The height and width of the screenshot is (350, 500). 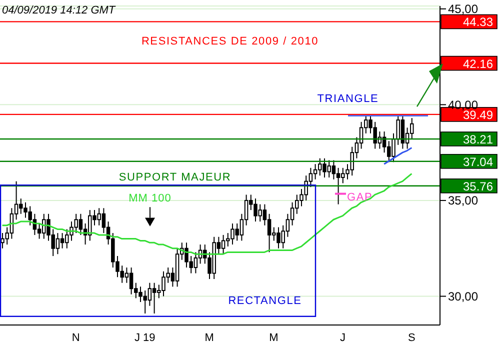 I want to click on x-tick-label: J, so click(x=343, y=338).